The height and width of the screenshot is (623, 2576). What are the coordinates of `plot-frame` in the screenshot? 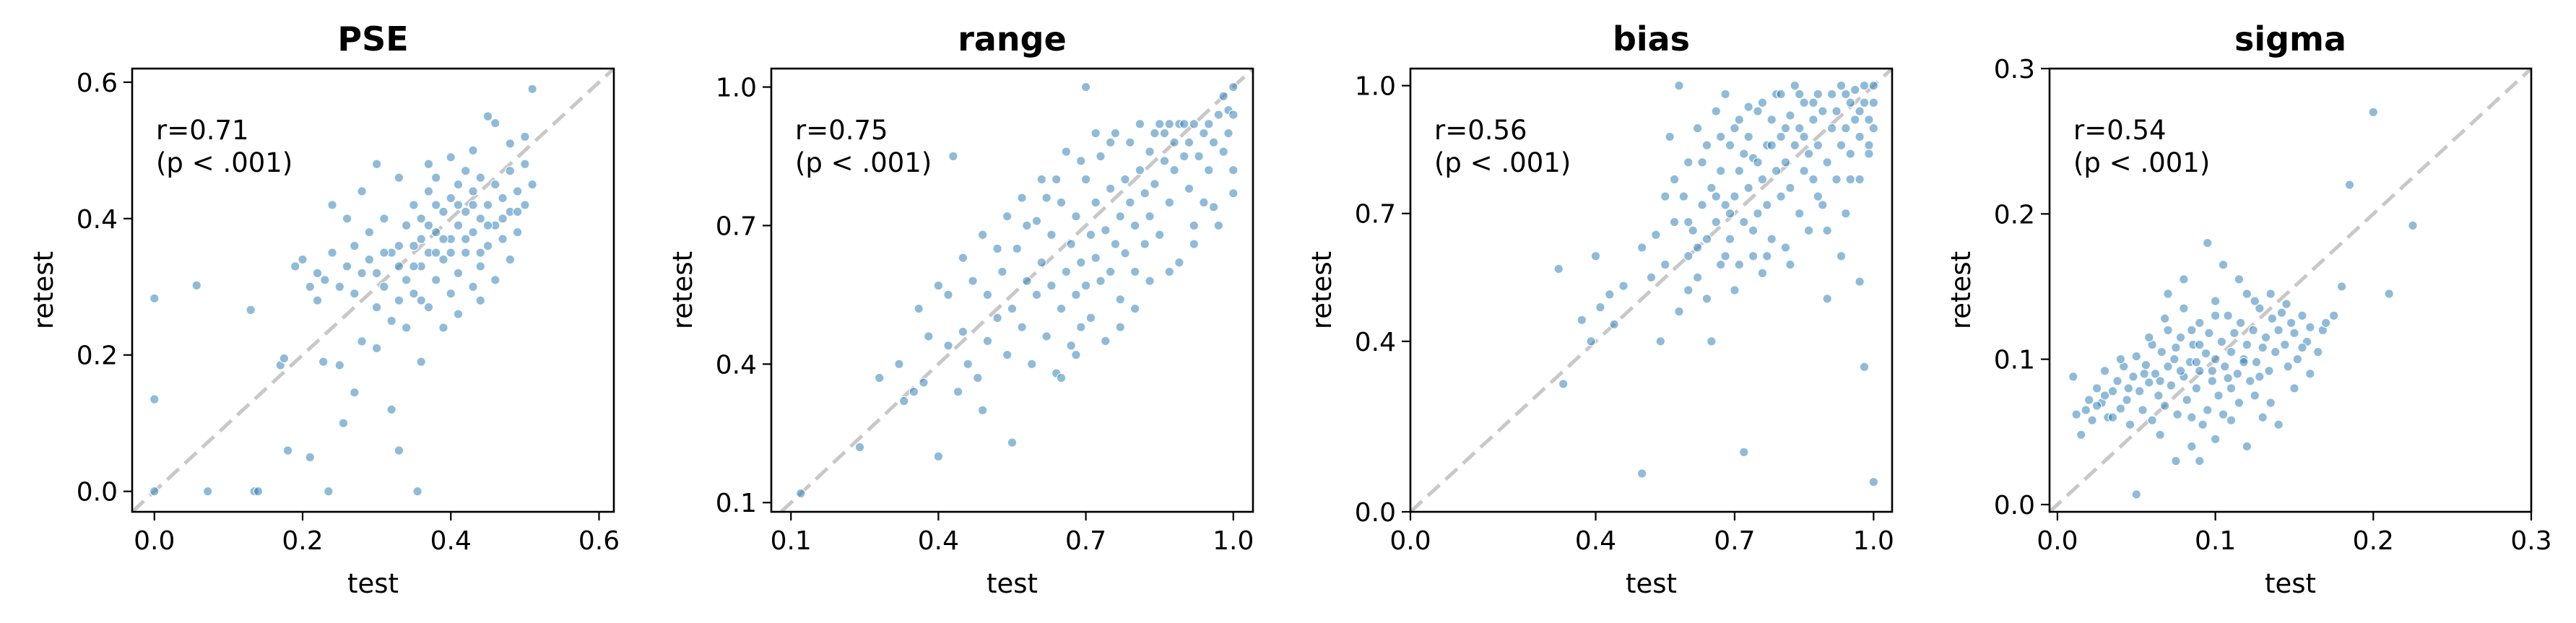 It's located at (2290, 290).